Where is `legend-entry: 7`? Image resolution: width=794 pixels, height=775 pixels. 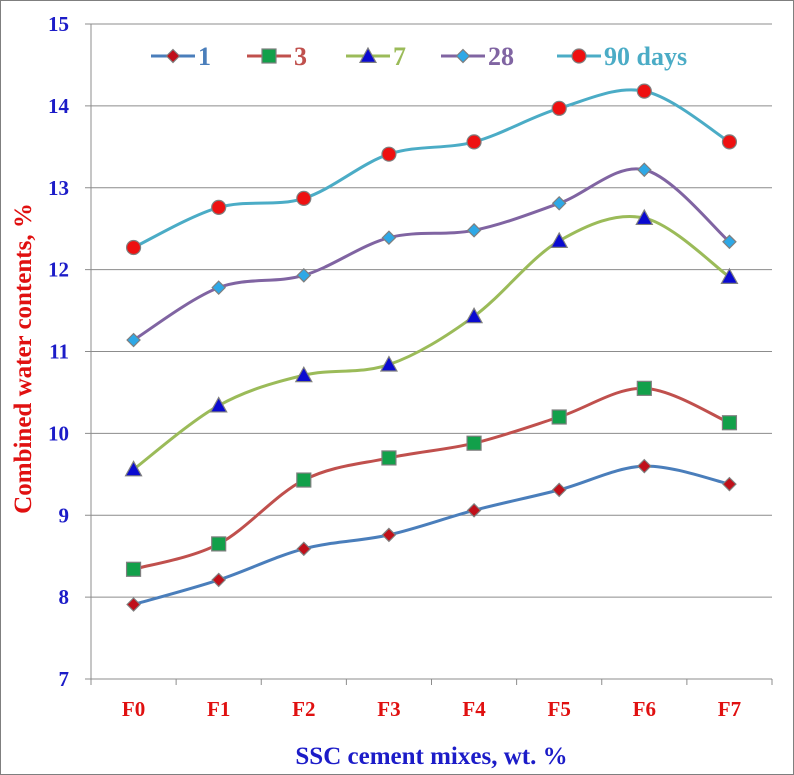 legend-entry: 7 is located at coordinates (376, 56).